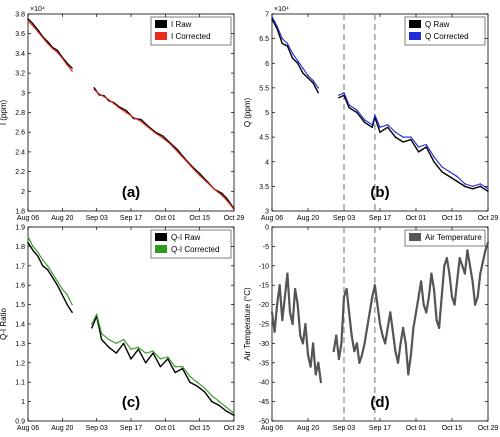 The image size is (500, 437). What do you see at coordinates (264, 266) in the screenshot?
I see `y-tick-label: -10` at bounding box center [264, 266].